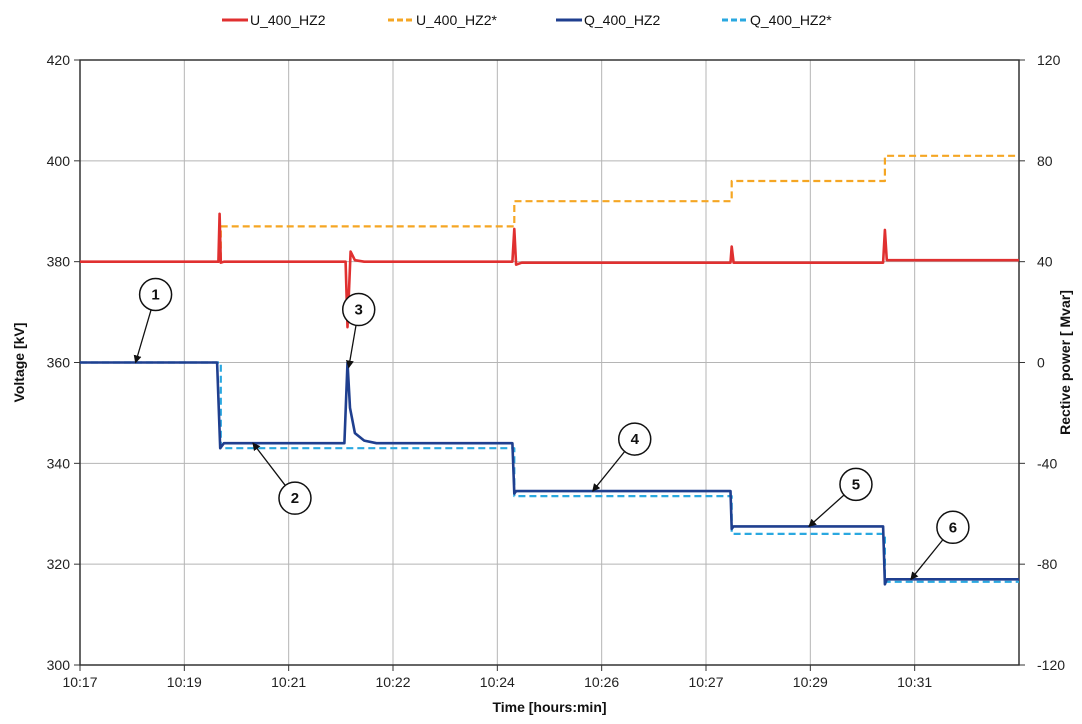  What do you see at coordinates (288, 682) in the screenshot?
I see `x-tick-label: 10:21` at bounding box center [288, 682].